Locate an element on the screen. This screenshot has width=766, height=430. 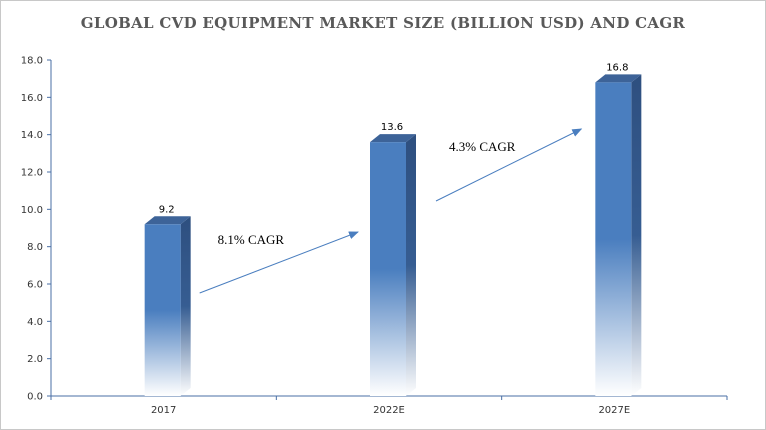
data-label: 13.6 is located at coordinates (392, 127).